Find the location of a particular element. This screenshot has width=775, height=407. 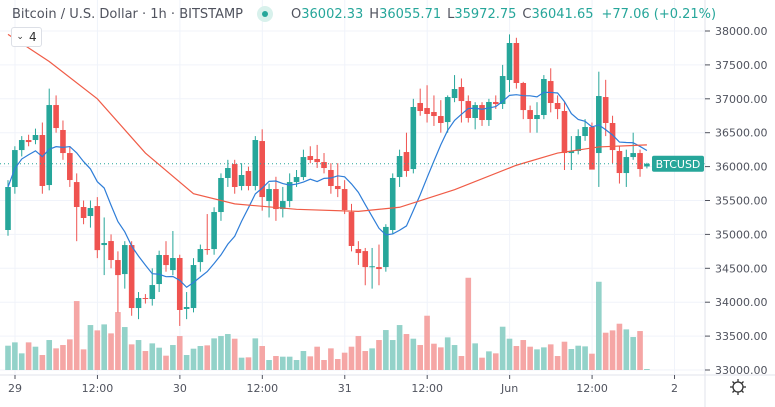

indicators-collapse-button: ⌄ 4 is located at coordinates (26, 37).